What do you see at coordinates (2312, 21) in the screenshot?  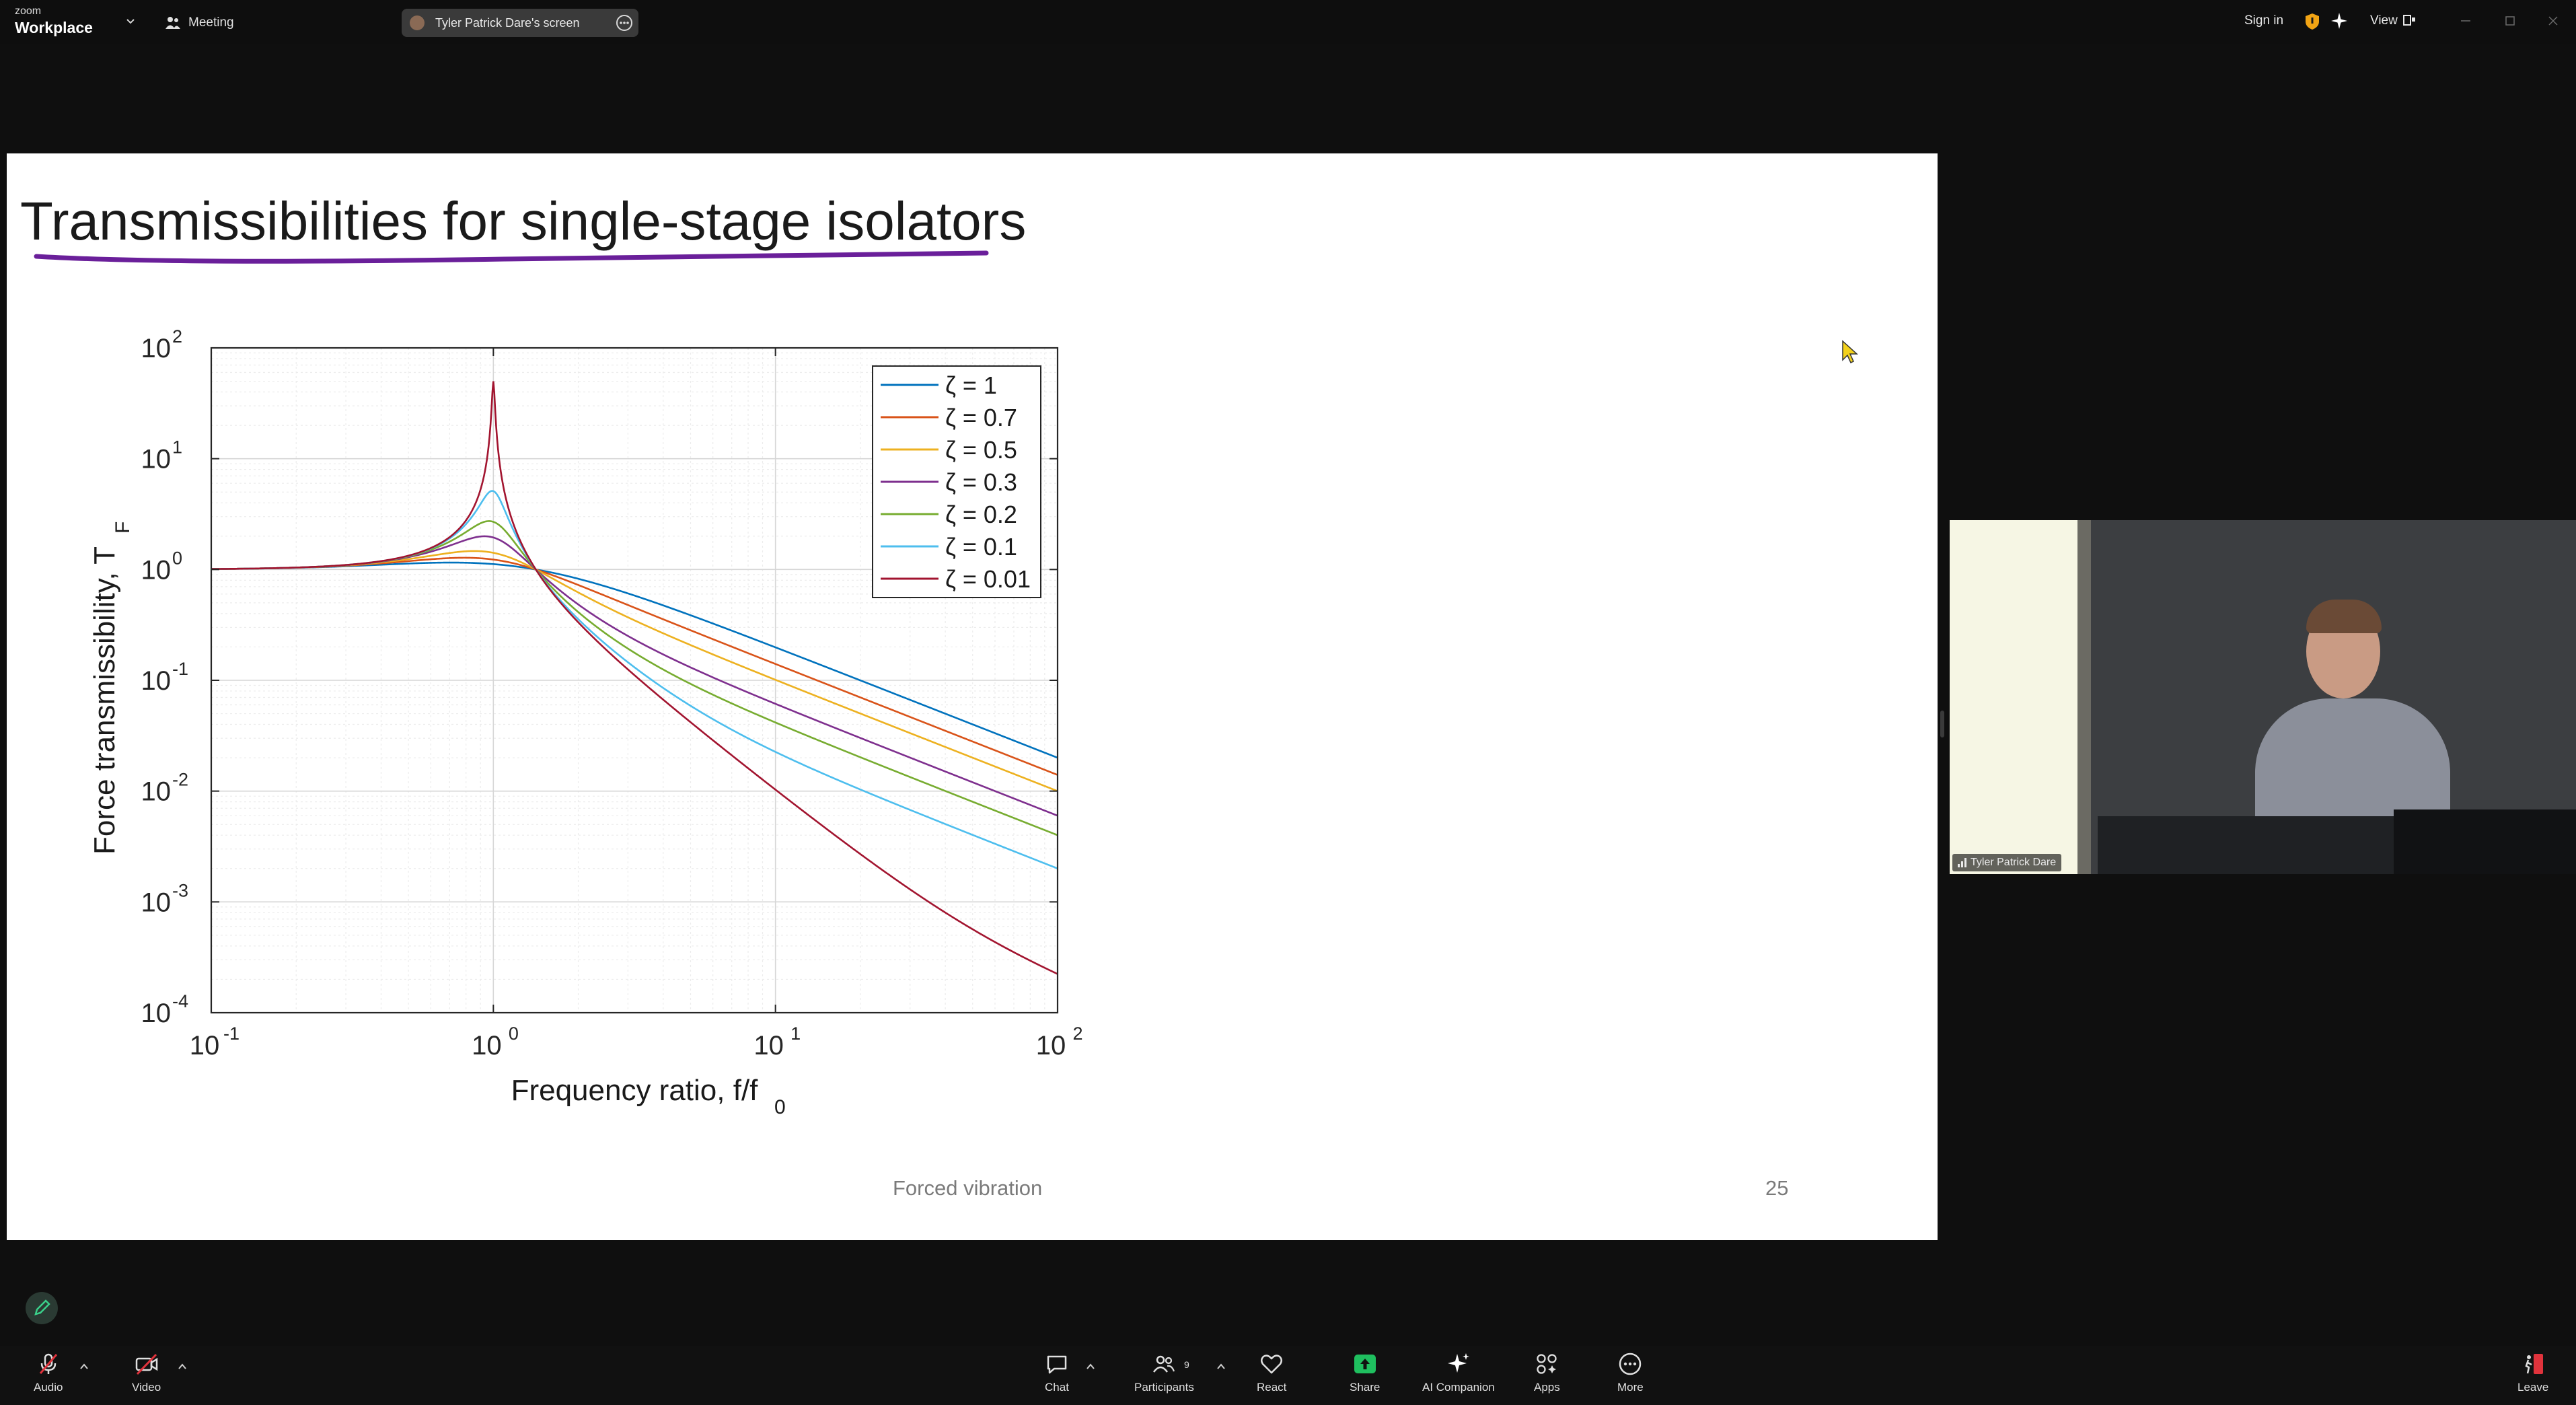 I see `security-shield-icon` at bounding box center [2312, 21].